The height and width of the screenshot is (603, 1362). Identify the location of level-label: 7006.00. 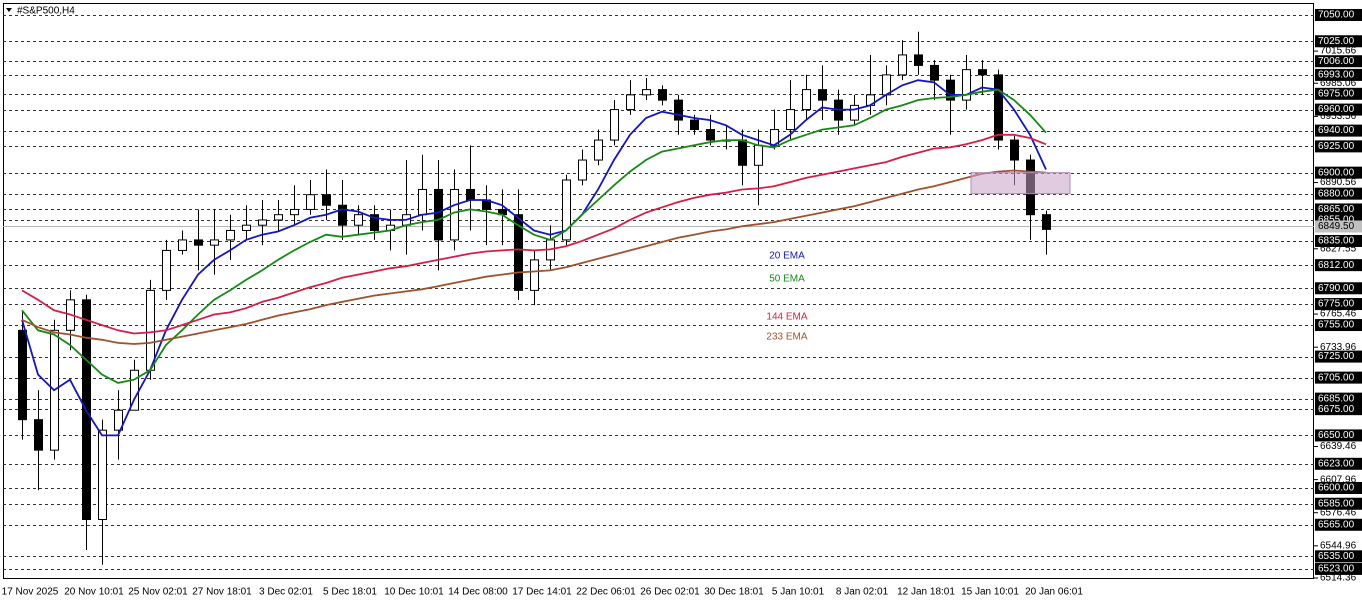
(1336, 61).